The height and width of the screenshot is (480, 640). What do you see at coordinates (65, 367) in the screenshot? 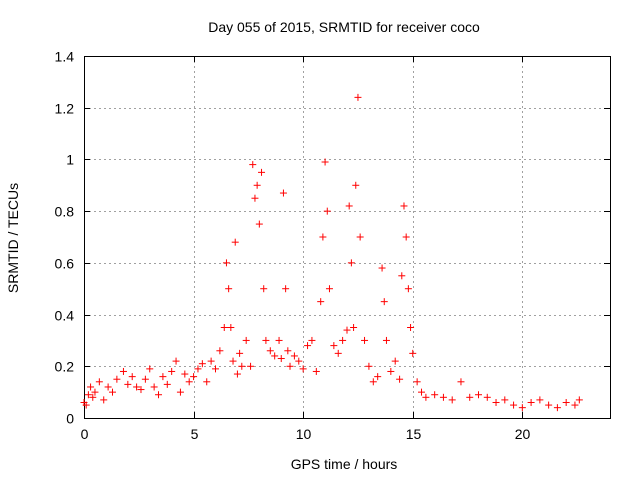
I see `y-tick-label: 0.2` at bounding box center [65, 367].